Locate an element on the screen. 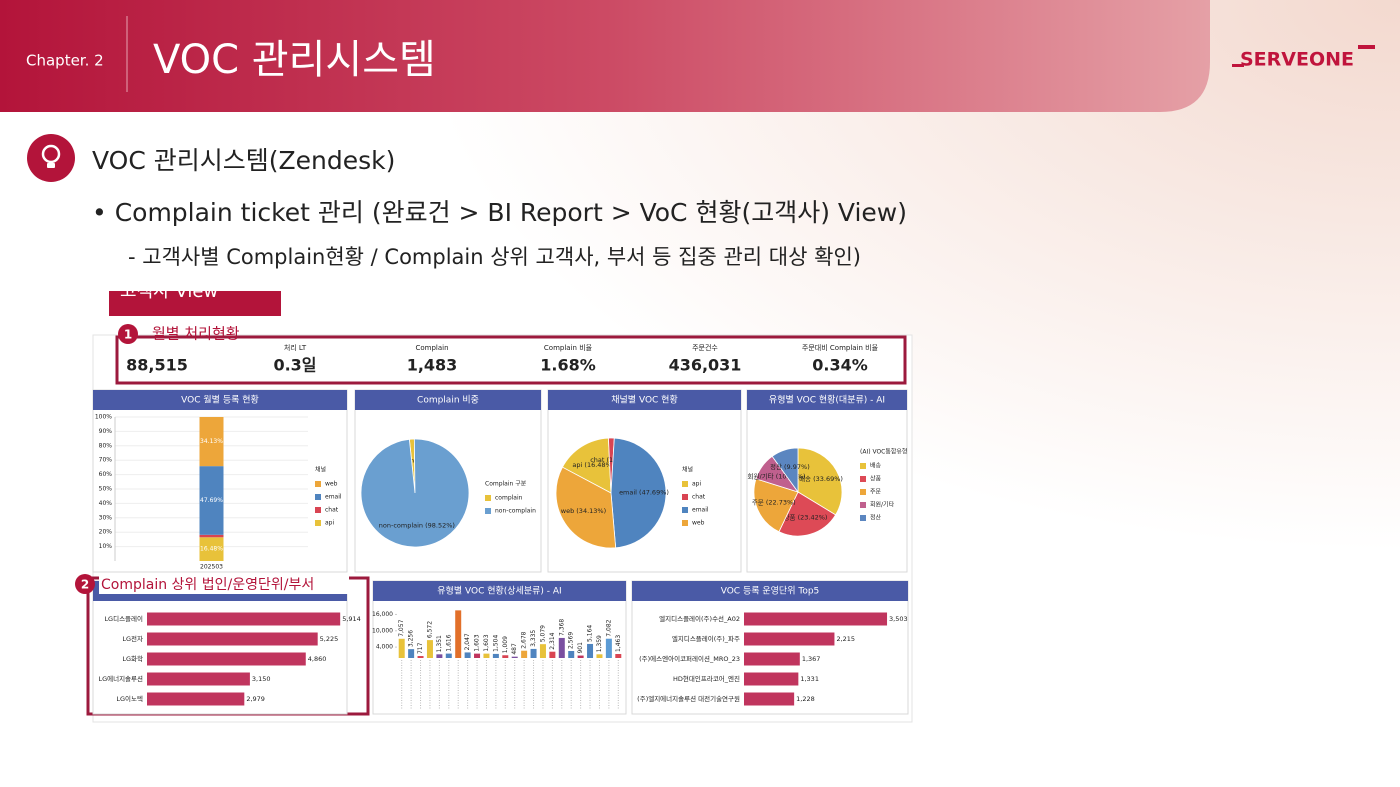 The height and width of the screenshot is (787, 1400). y-tick-label: LG이노텍 is located at coordinates (129, 698).